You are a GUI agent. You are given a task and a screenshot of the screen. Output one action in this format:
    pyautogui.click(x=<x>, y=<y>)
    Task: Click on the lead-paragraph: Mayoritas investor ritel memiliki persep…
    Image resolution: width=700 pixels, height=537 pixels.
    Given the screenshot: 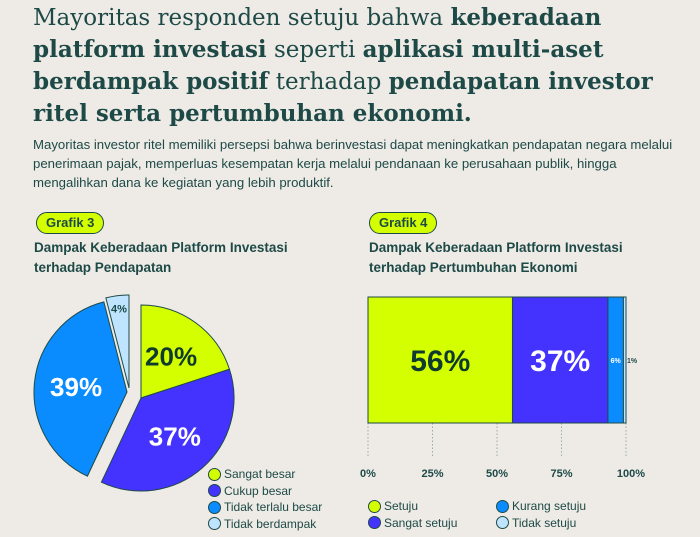 What is the action you would take?
    pyautogui.click(x=353, y=163)
    